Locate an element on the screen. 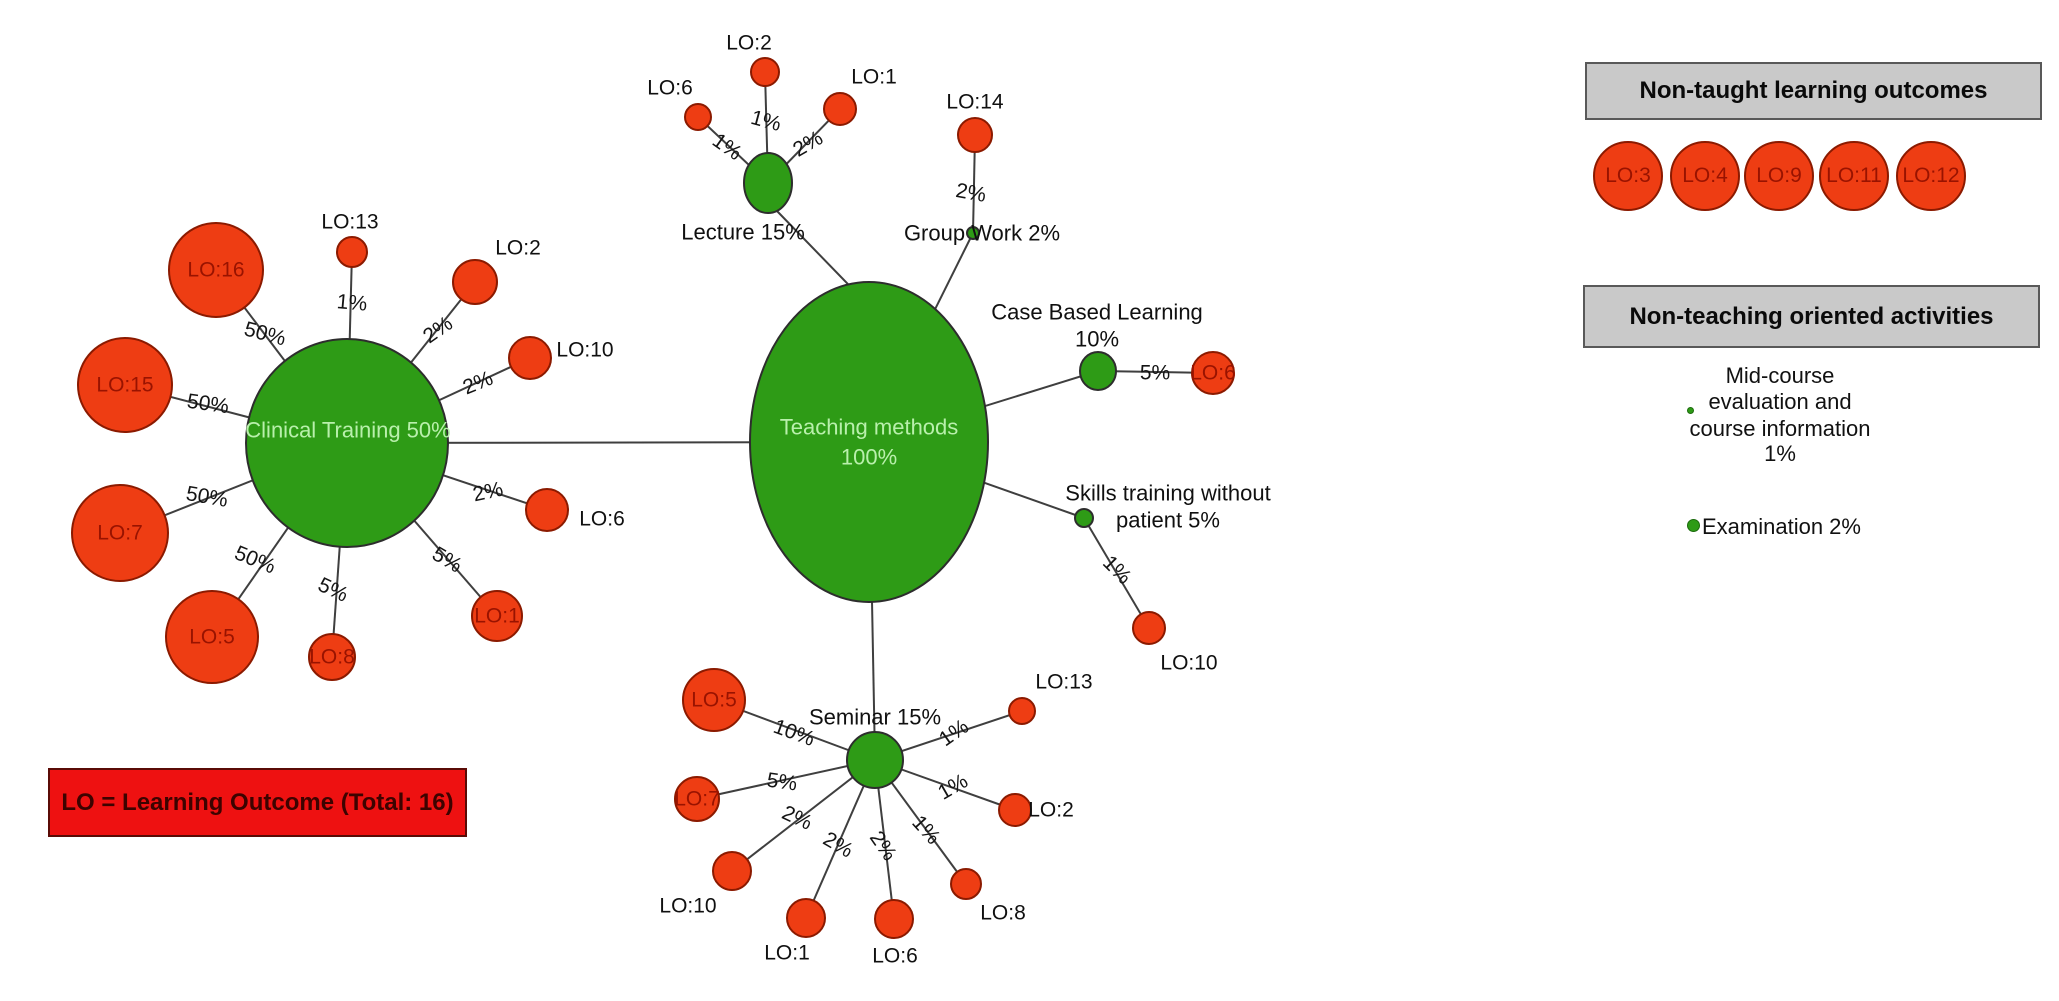  hub-label-teaching-methods: Teaching methods is located at coordinates (869, 427).